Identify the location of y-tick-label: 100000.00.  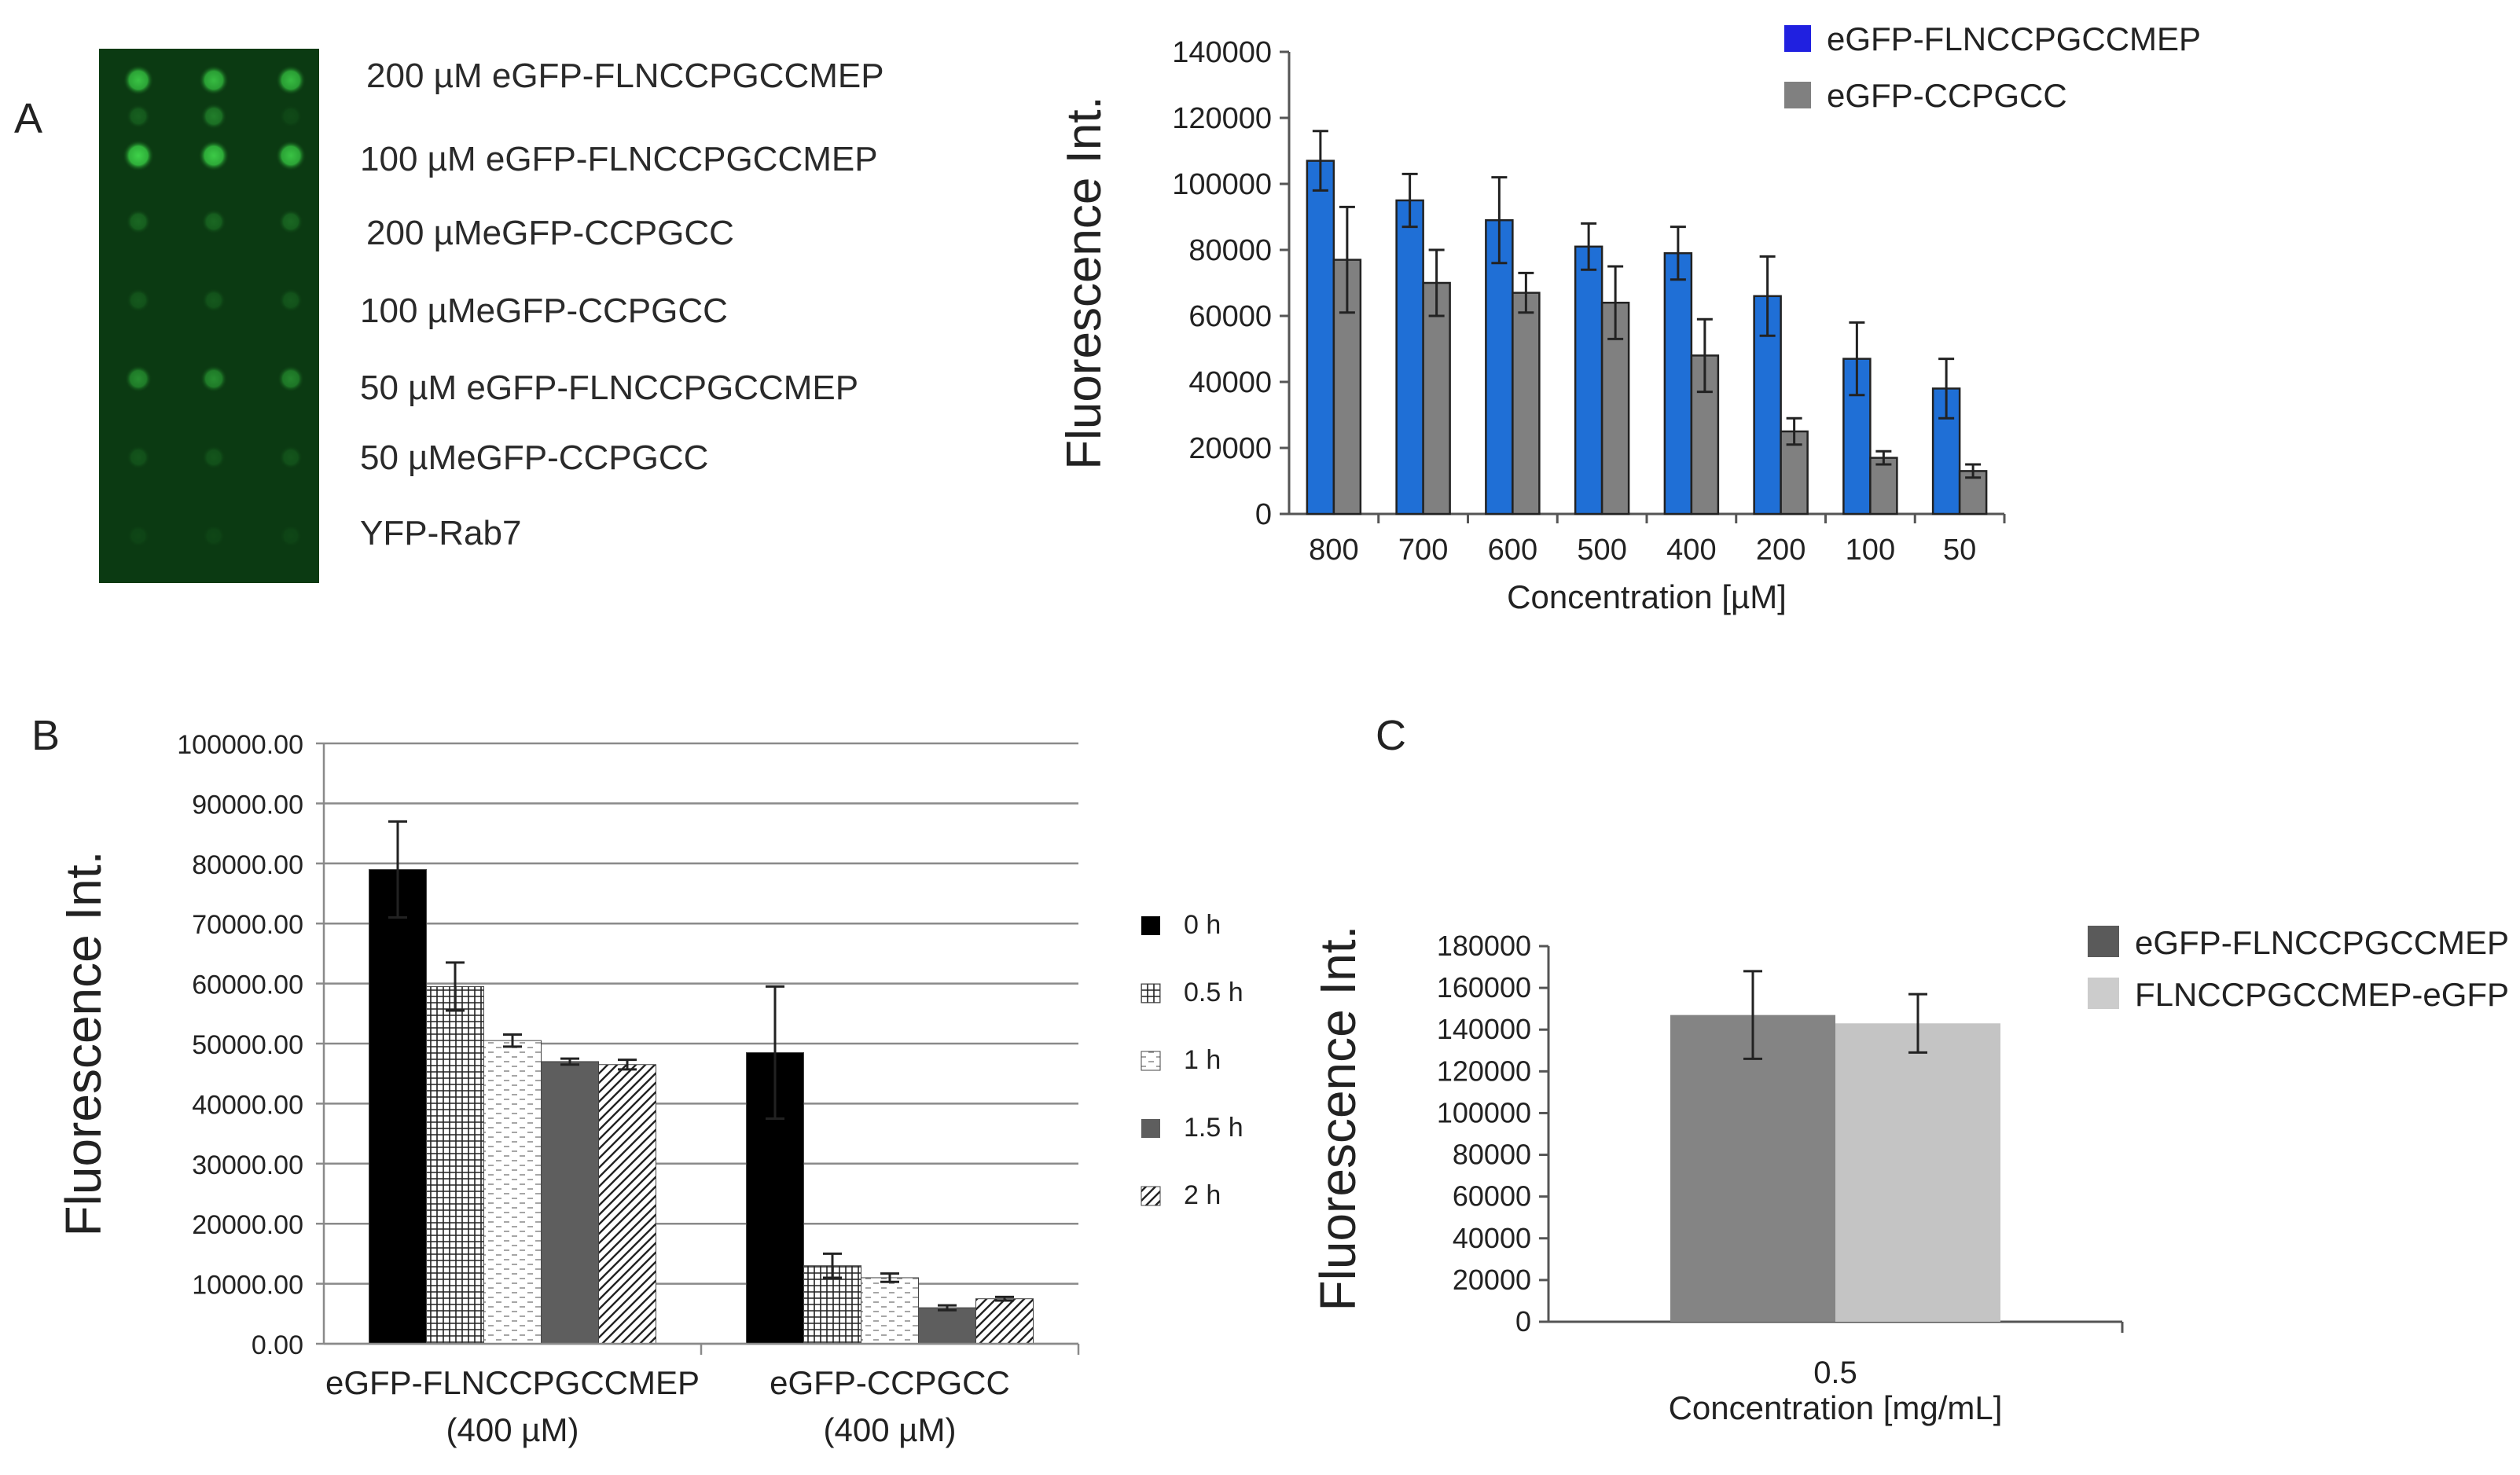
(240, 745).